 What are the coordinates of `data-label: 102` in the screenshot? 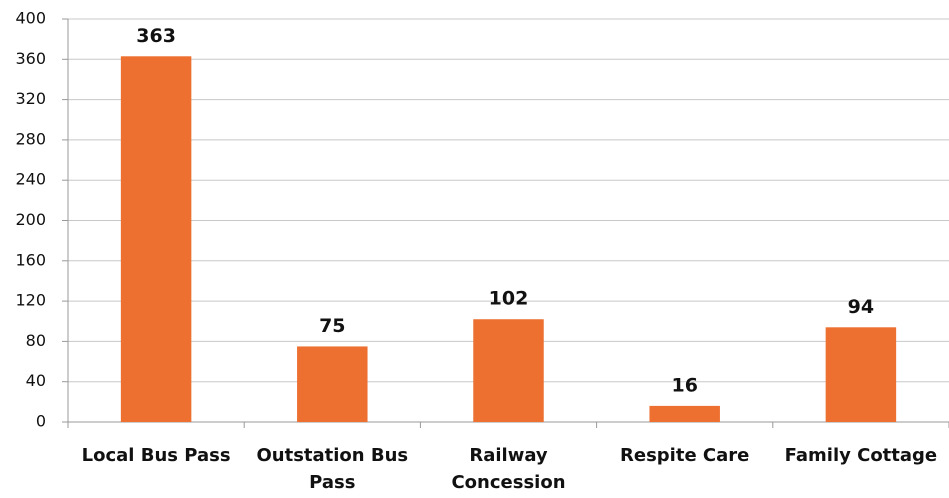 It's located at (509, 299).